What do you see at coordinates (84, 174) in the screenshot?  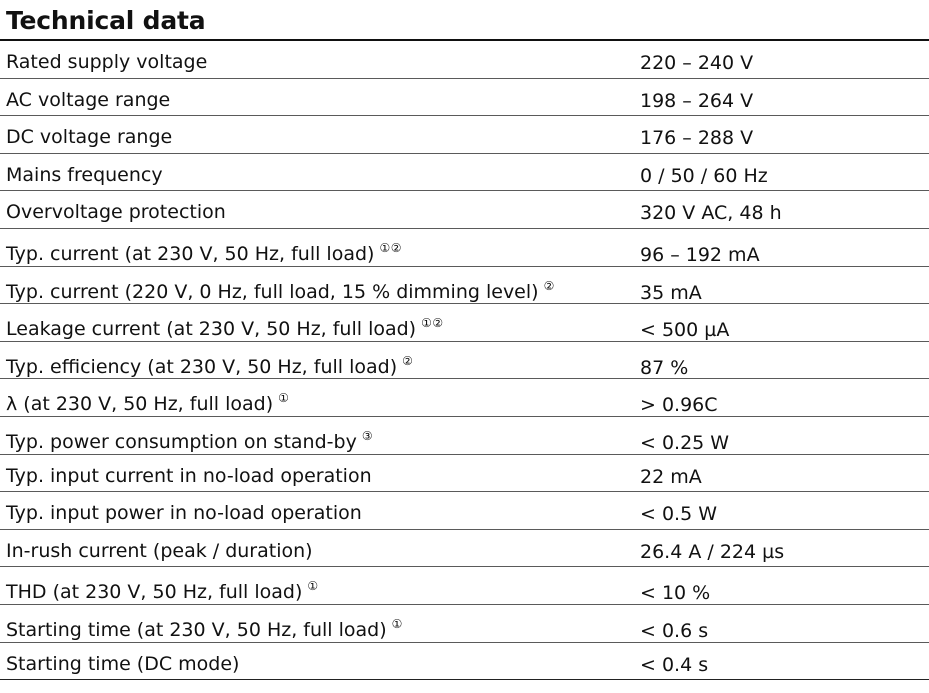 I see `parameter-label: Mains frequency` at bounding box center [84, 174].